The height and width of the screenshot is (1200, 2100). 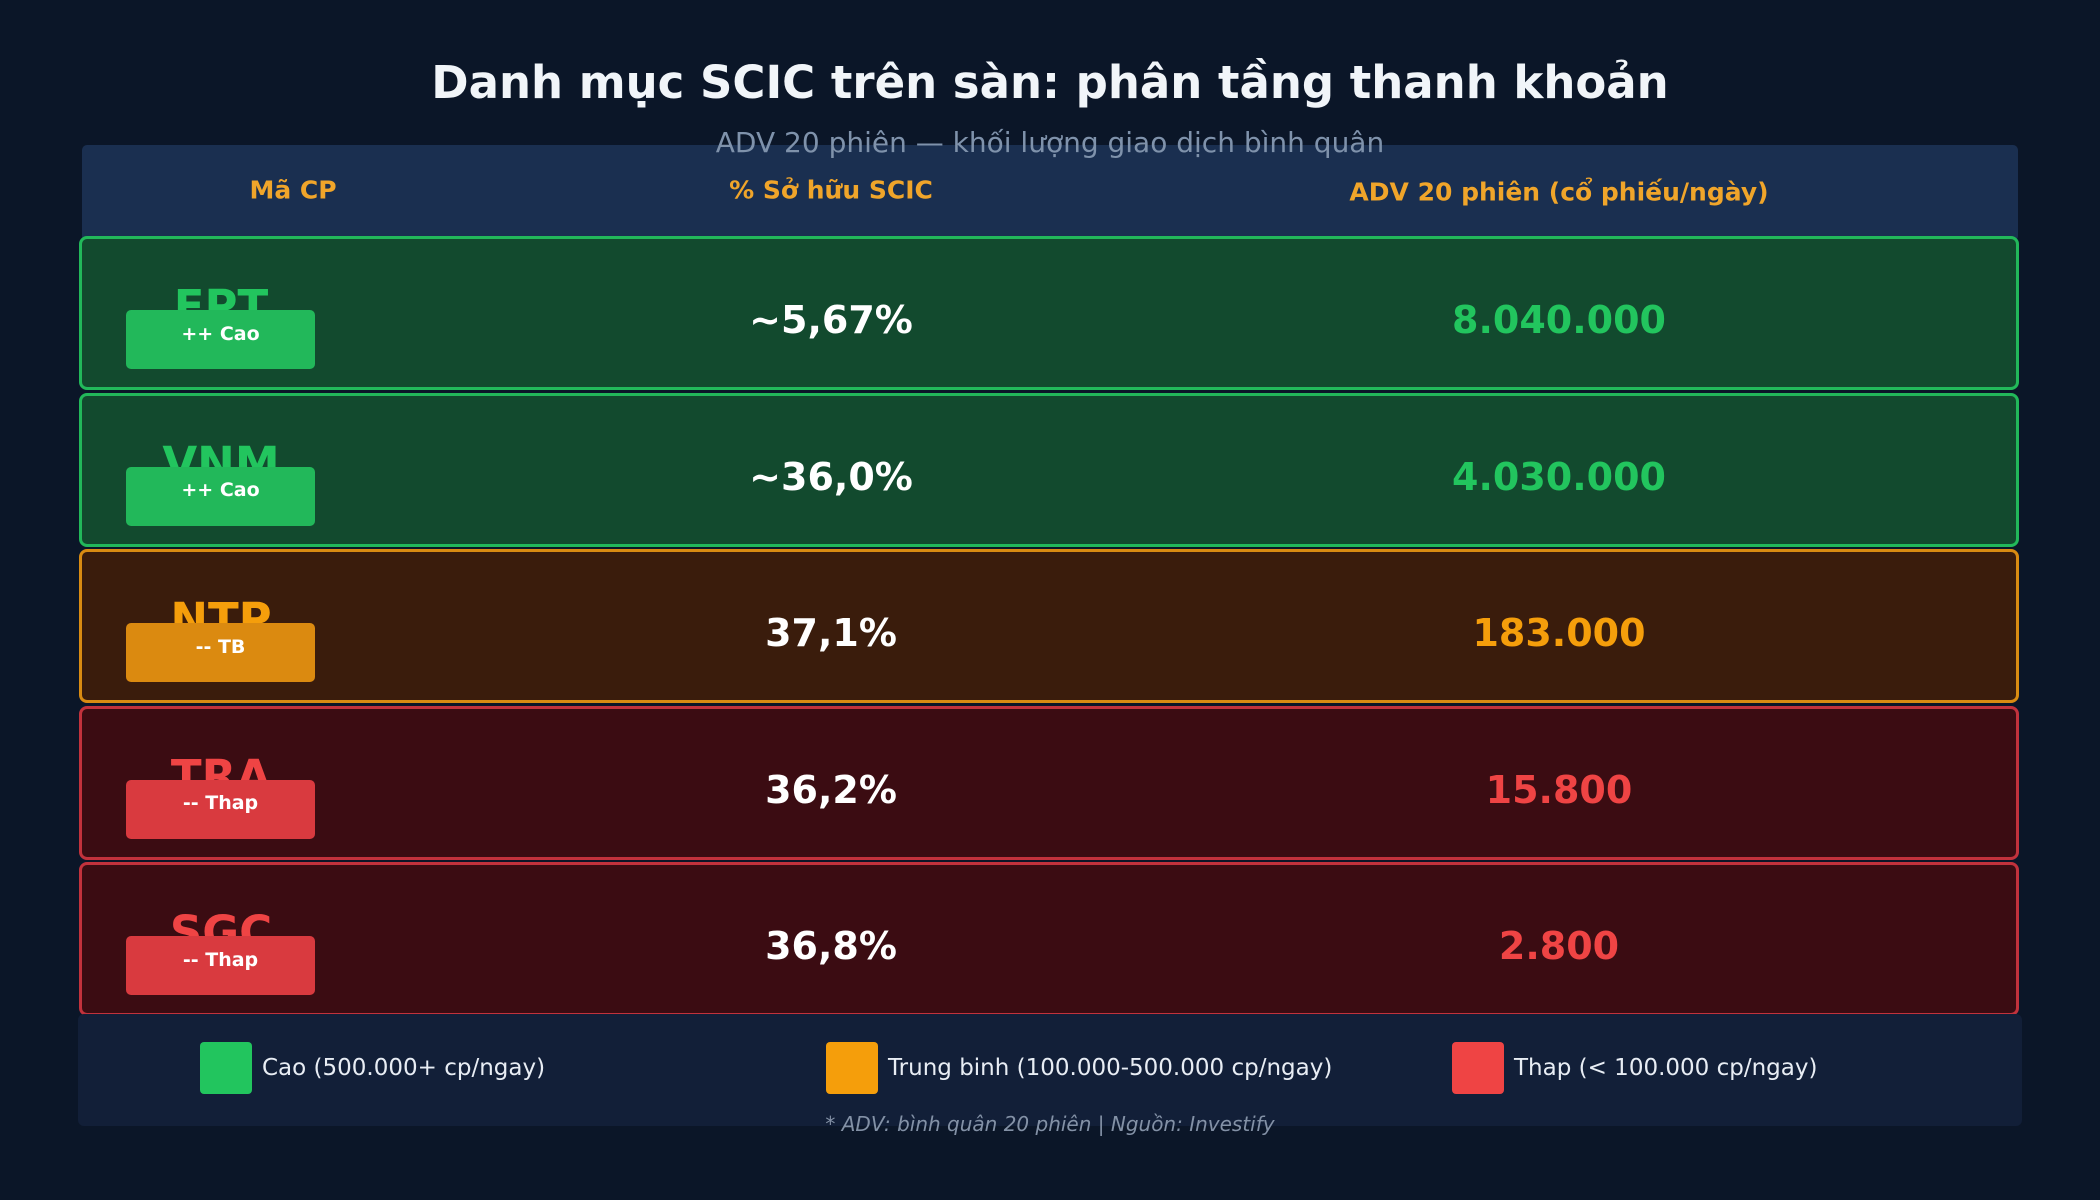 What do you see at coordinates (1559, 320) in the screenshot?
I see `adv-value: 8.040.000` at bounding box center [1559, 320].